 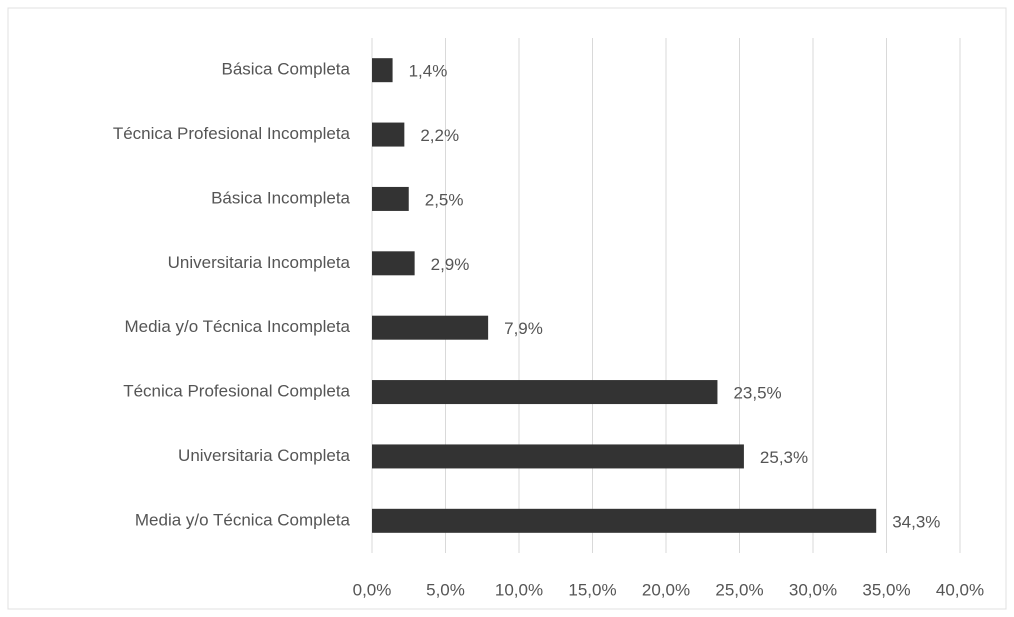 What do you see at coordinates (757, 393) in the screenshot?
I see `value-label: 23,5%` at bounding box center [757, 393].